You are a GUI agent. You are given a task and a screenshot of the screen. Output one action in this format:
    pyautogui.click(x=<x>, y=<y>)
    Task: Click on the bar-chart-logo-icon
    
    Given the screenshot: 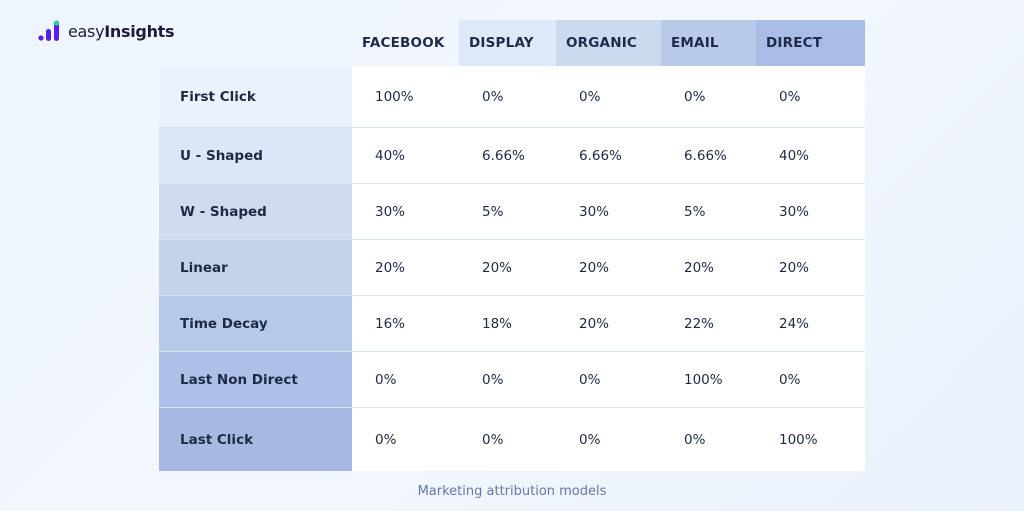 What is the action you would take?
    pyautogui.click(x=49, y=30)
    